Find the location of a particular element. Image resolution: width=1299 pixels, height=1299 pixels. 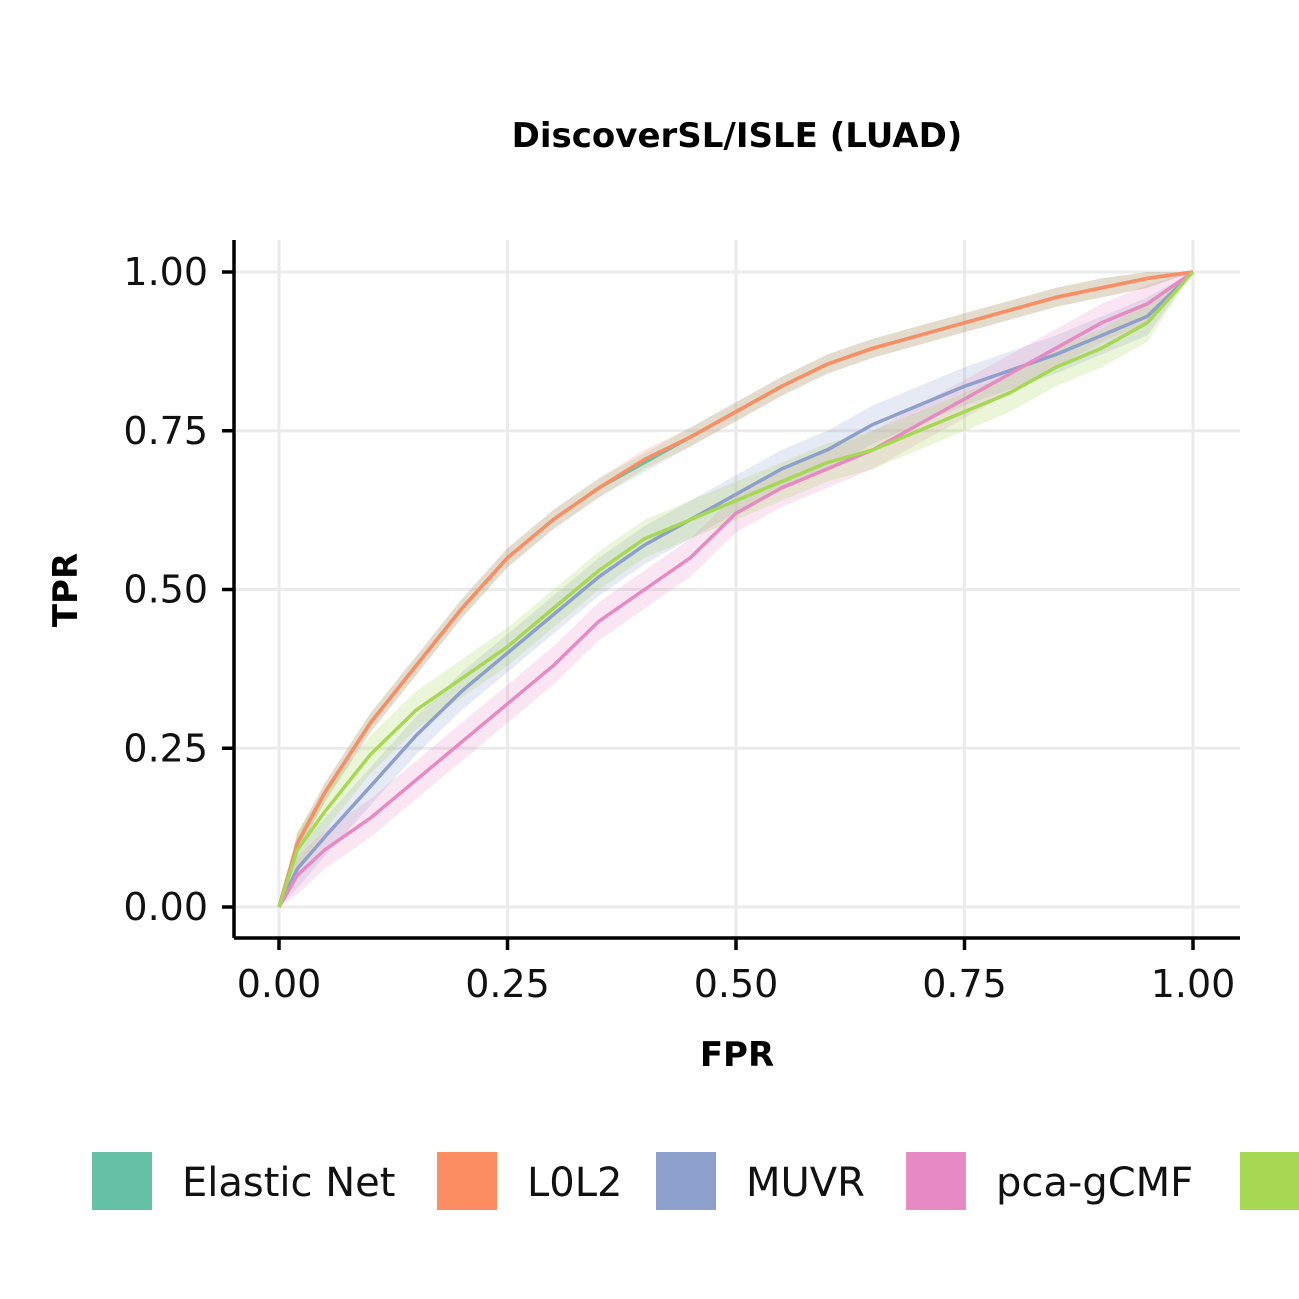

x-axis-title: FPR is located at coordinates (737, 1055).